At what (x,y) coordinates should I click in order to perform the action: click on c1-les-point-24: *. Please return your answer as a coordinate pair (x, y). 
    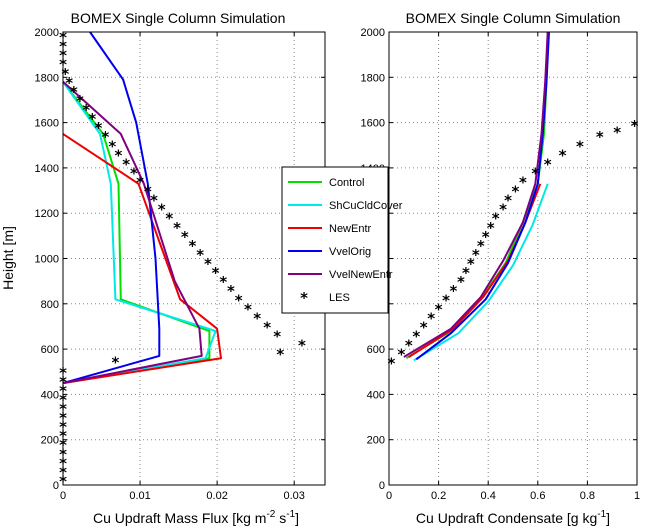
    Looking at the image, I should click on (580, 146).